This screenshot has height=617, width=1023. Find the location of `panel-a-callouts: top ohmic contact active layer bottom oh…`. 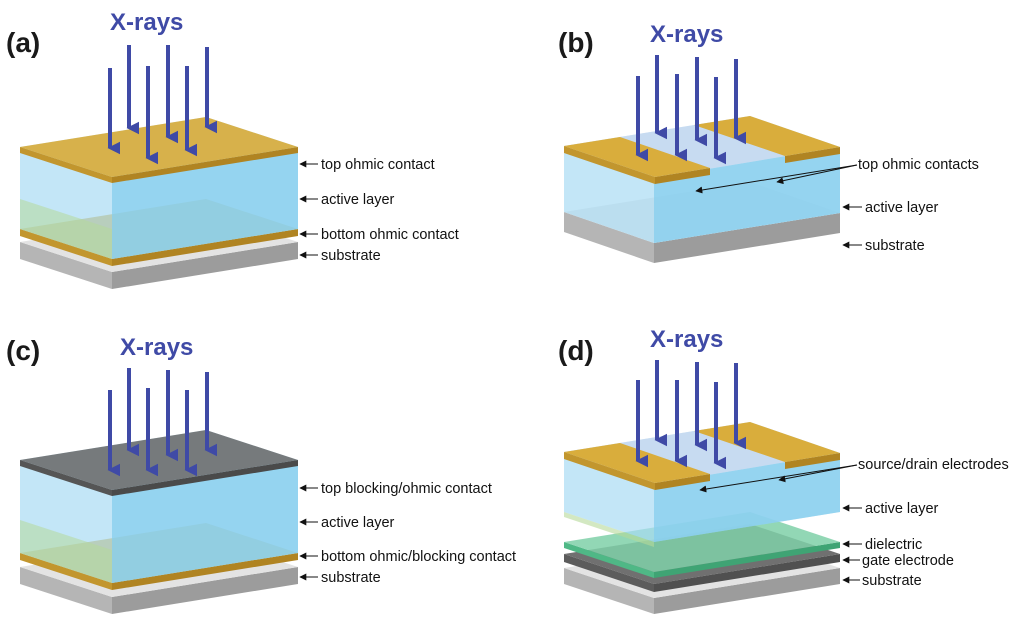

panel-a-callouts: top ohmic contact active layer bottom oh… is located at coordinates (379, 210).